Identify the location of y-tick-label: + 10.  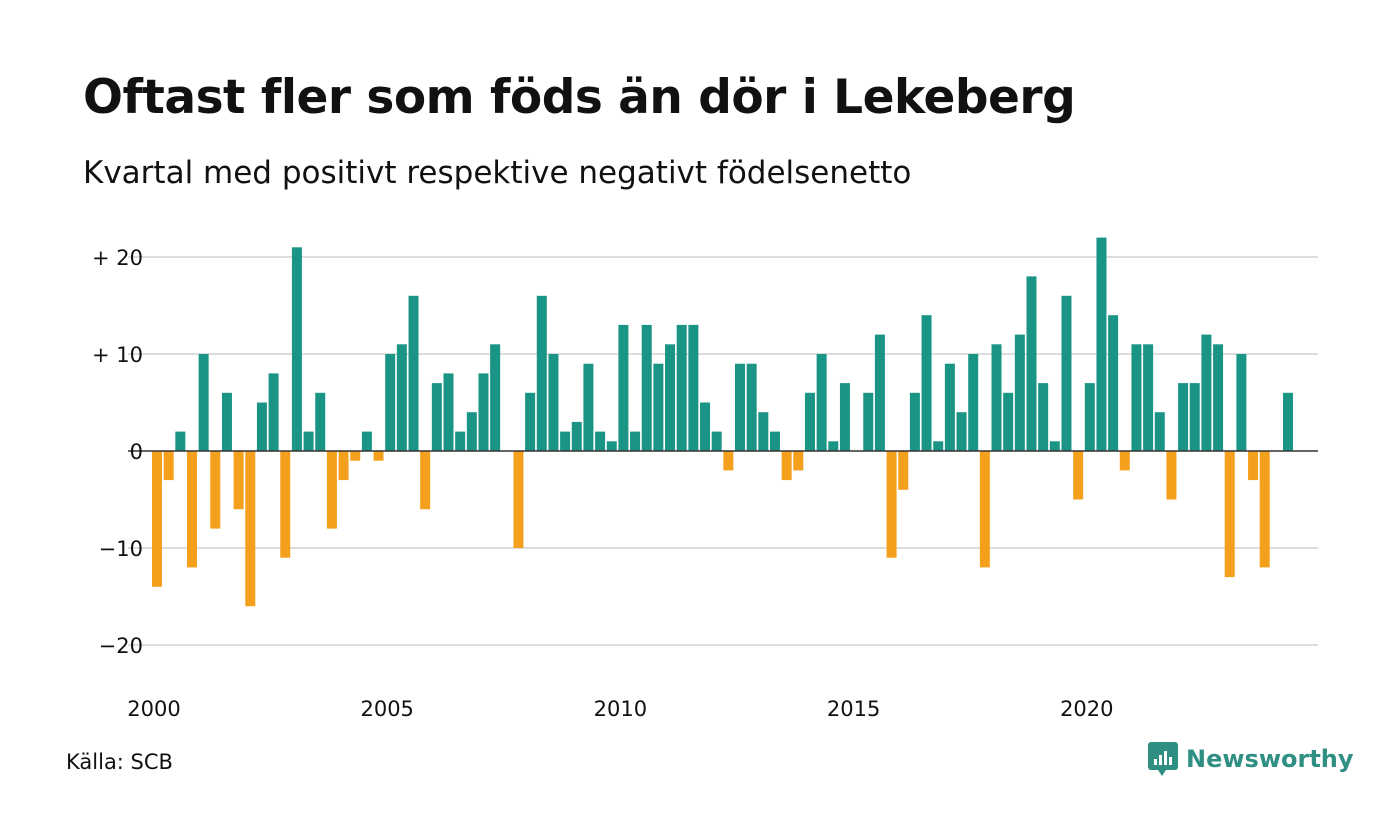
(117, 355).